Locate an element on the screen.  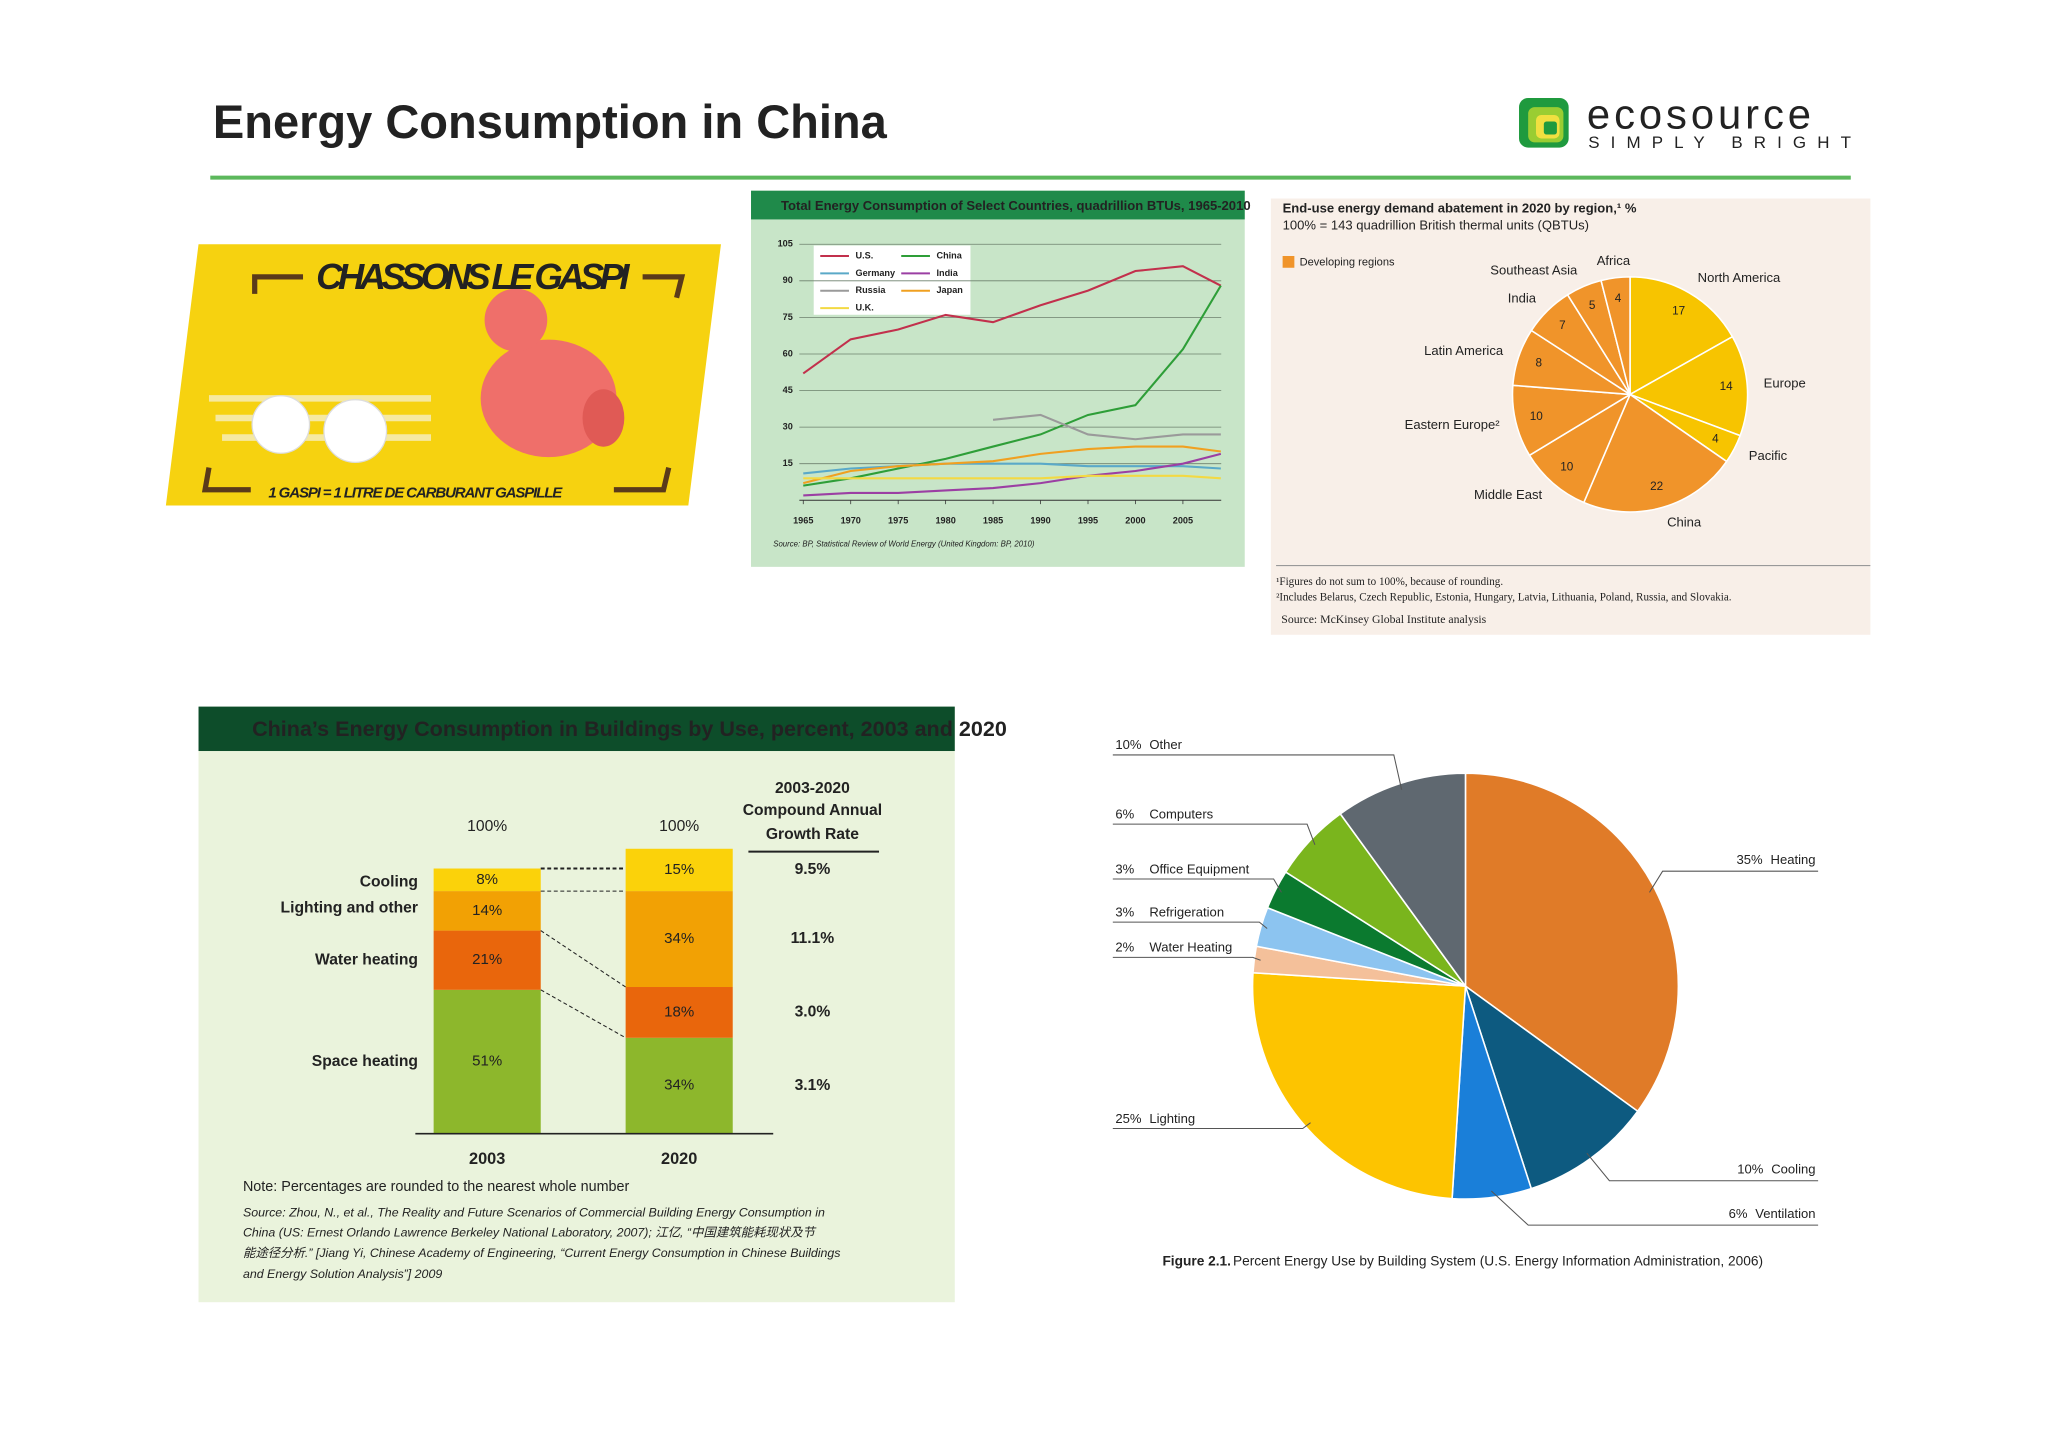
x-tick-label: 1985 is located at coordinates (993, 521).